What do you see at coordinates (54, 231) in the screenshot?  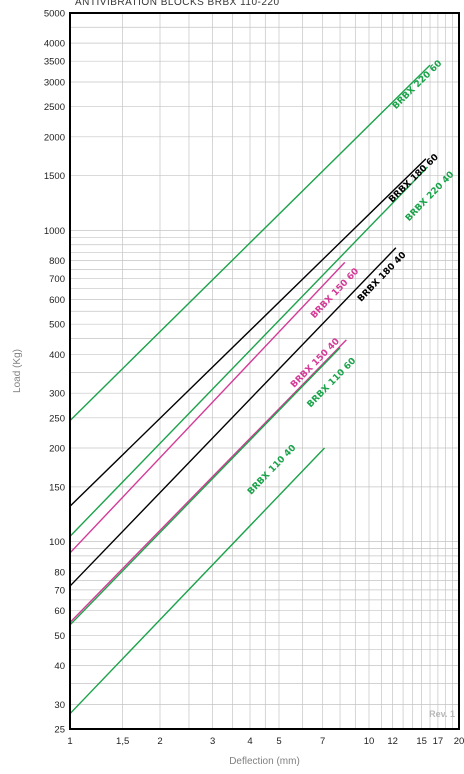 I see `y-tick-label: 1000` at bounding box center [54, 231].